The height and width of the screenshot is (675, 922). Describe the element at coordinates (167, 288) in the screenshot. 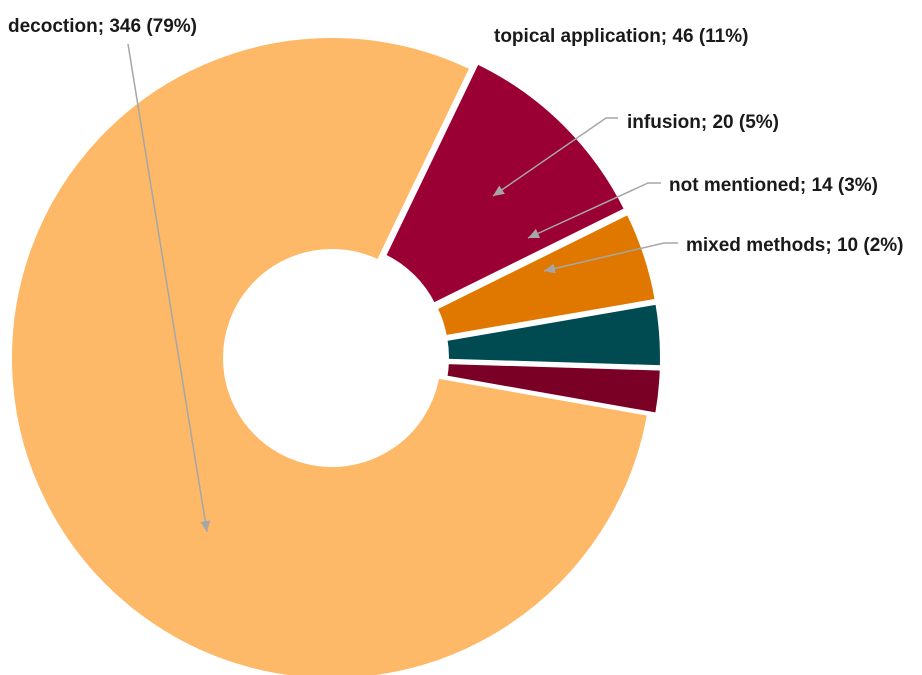

I see `leader-decoction-line` at that location.